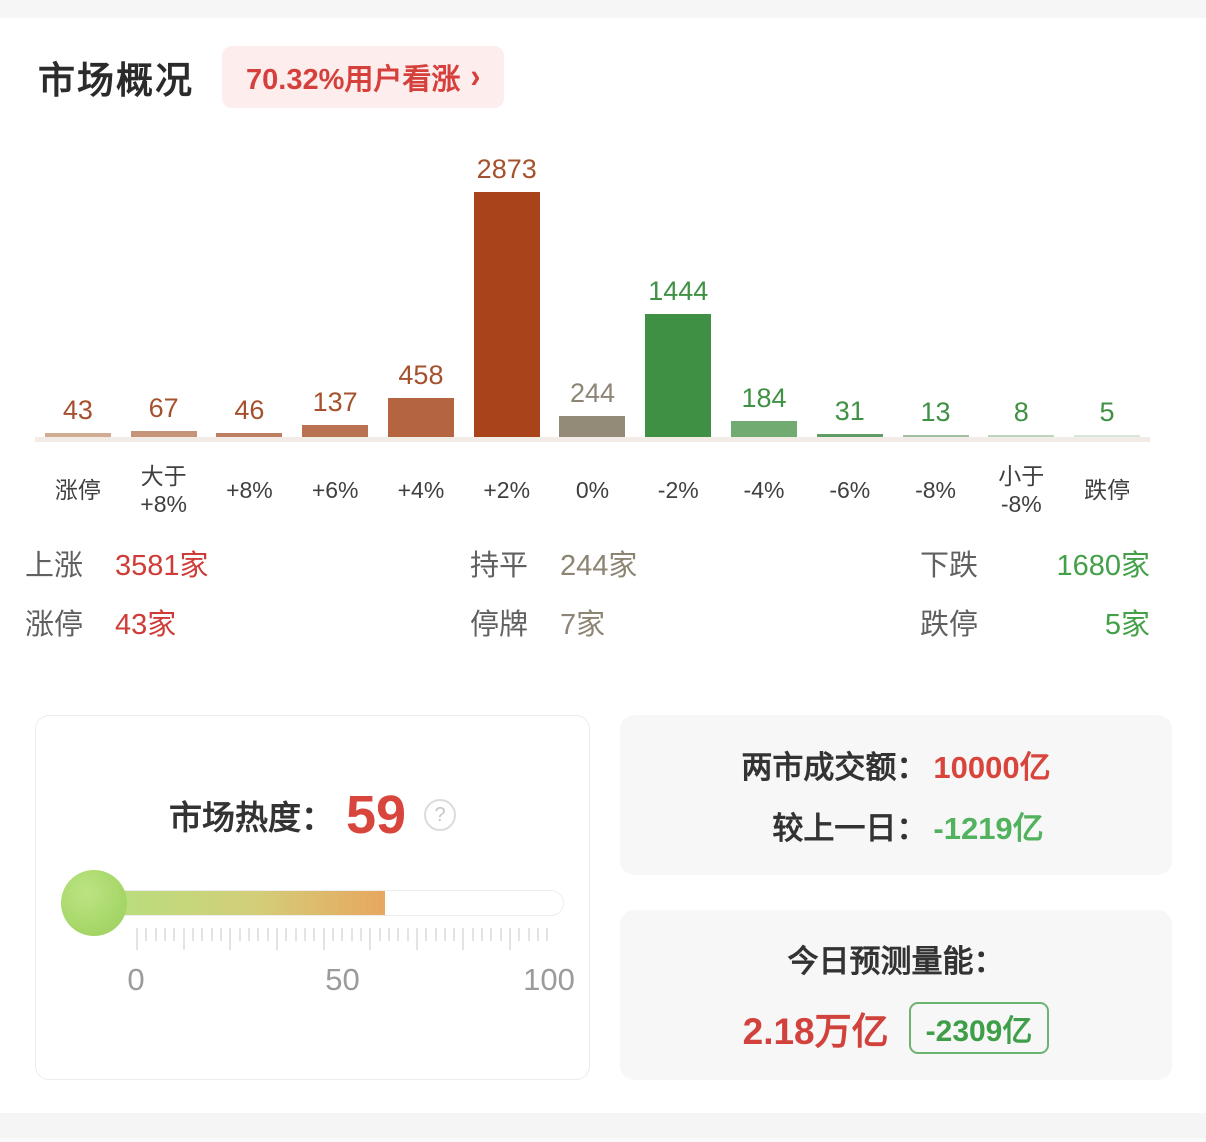 The image size is (1206, 1142). I want to click on bar-value-label: 43, so click(77, 410).